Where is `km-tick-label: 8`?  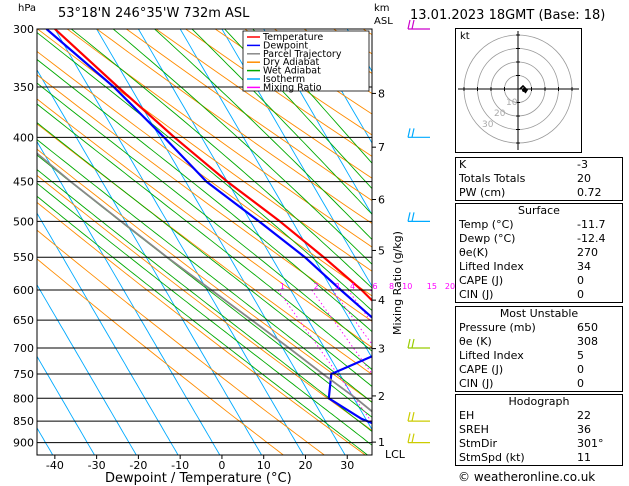
km-tick-label: 8 is located at coordinates (381, 93).